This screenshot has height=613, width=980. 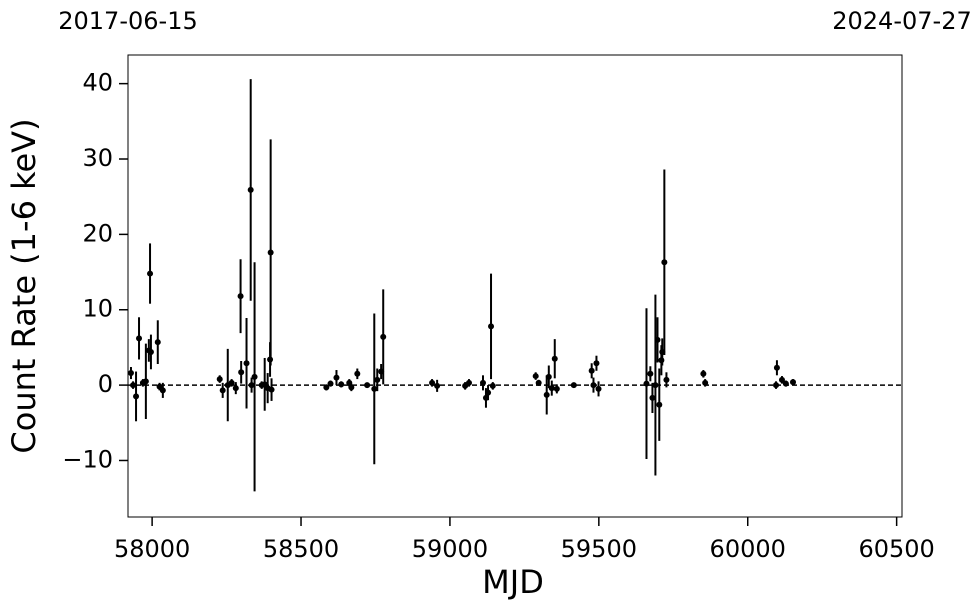 What do you see at coordinates (24, 285) in the screenshot?
I see `y-axis-label: Count Rate (1-6 keV)` at bounding box center [24, 285].